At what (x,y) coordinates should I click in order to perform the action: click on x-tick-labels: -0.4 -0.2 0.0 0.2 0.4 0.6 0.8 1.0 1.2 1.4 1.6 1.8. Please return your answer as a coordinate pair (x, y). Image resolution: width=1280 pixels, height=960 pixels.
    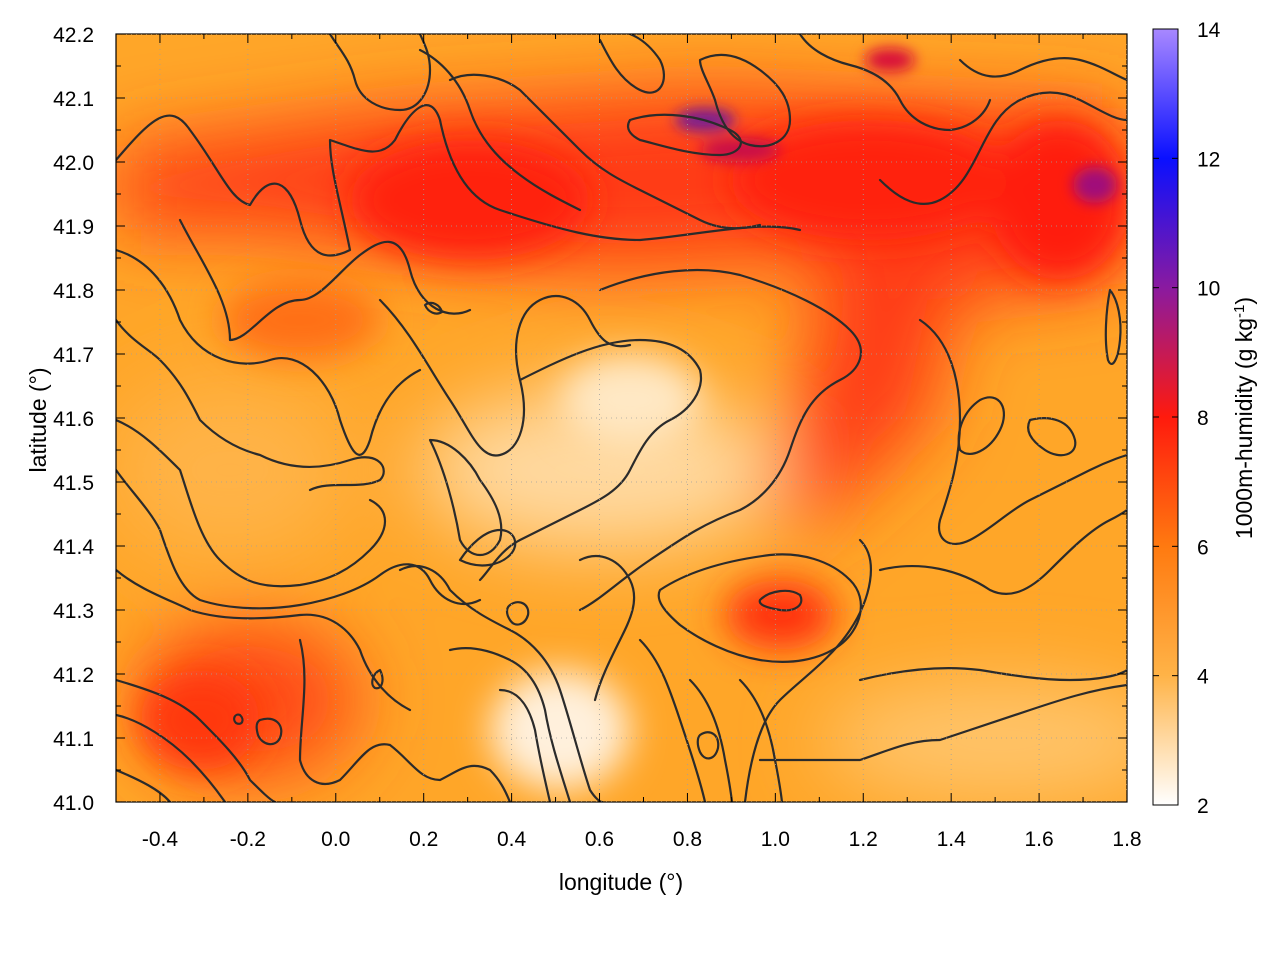
    Looking at the image, I should click on (642, 839).